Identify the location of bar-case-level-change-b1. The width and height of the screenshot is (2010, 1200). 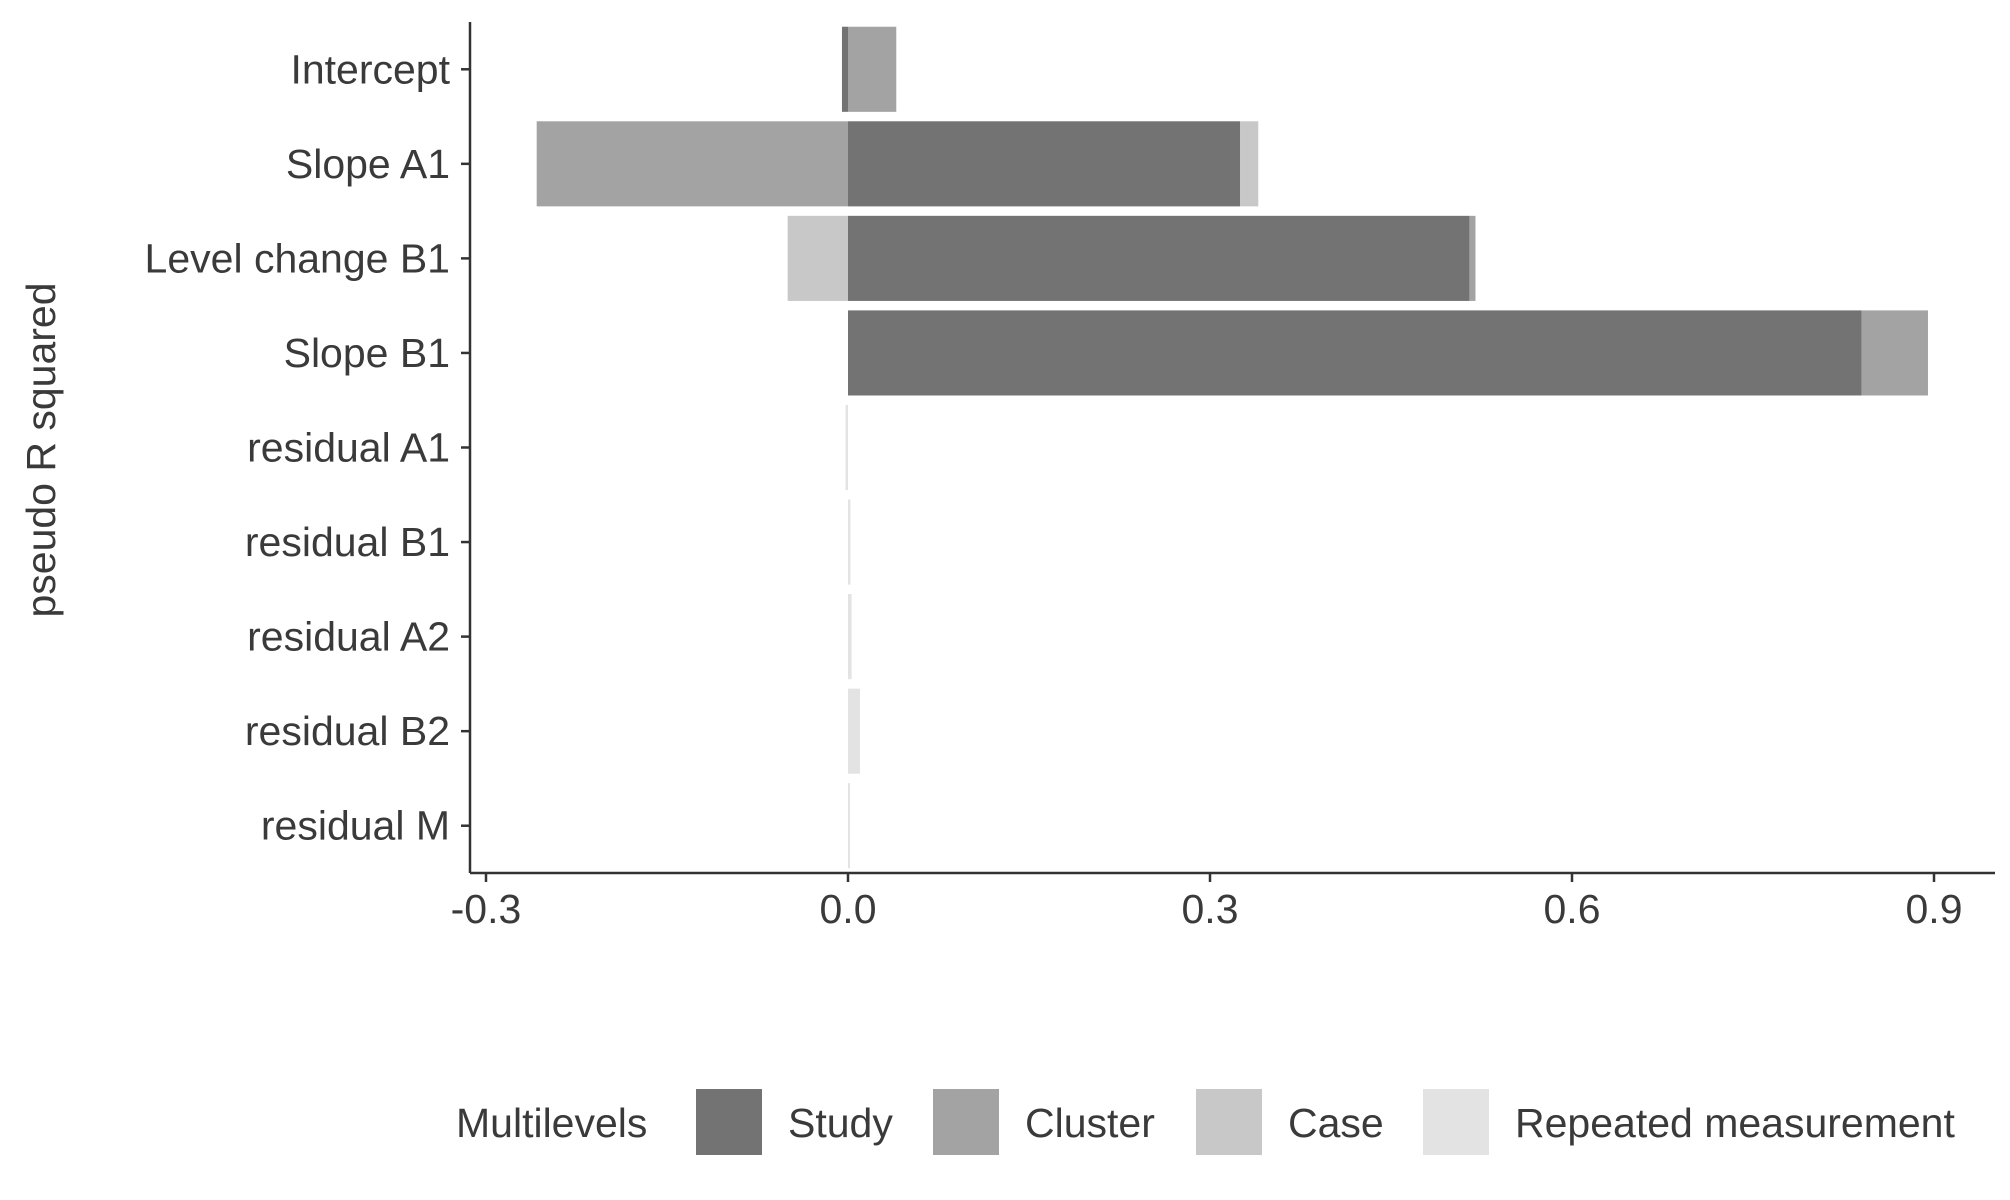
(817, 258).